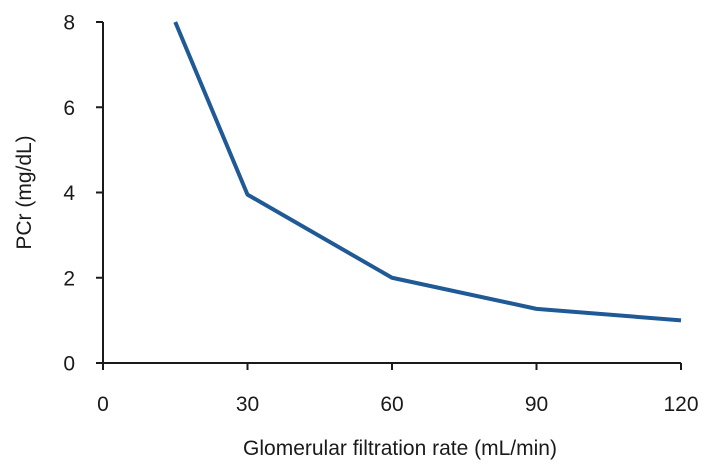  I want to click on y-tick-label: 0, so click(69, 364).